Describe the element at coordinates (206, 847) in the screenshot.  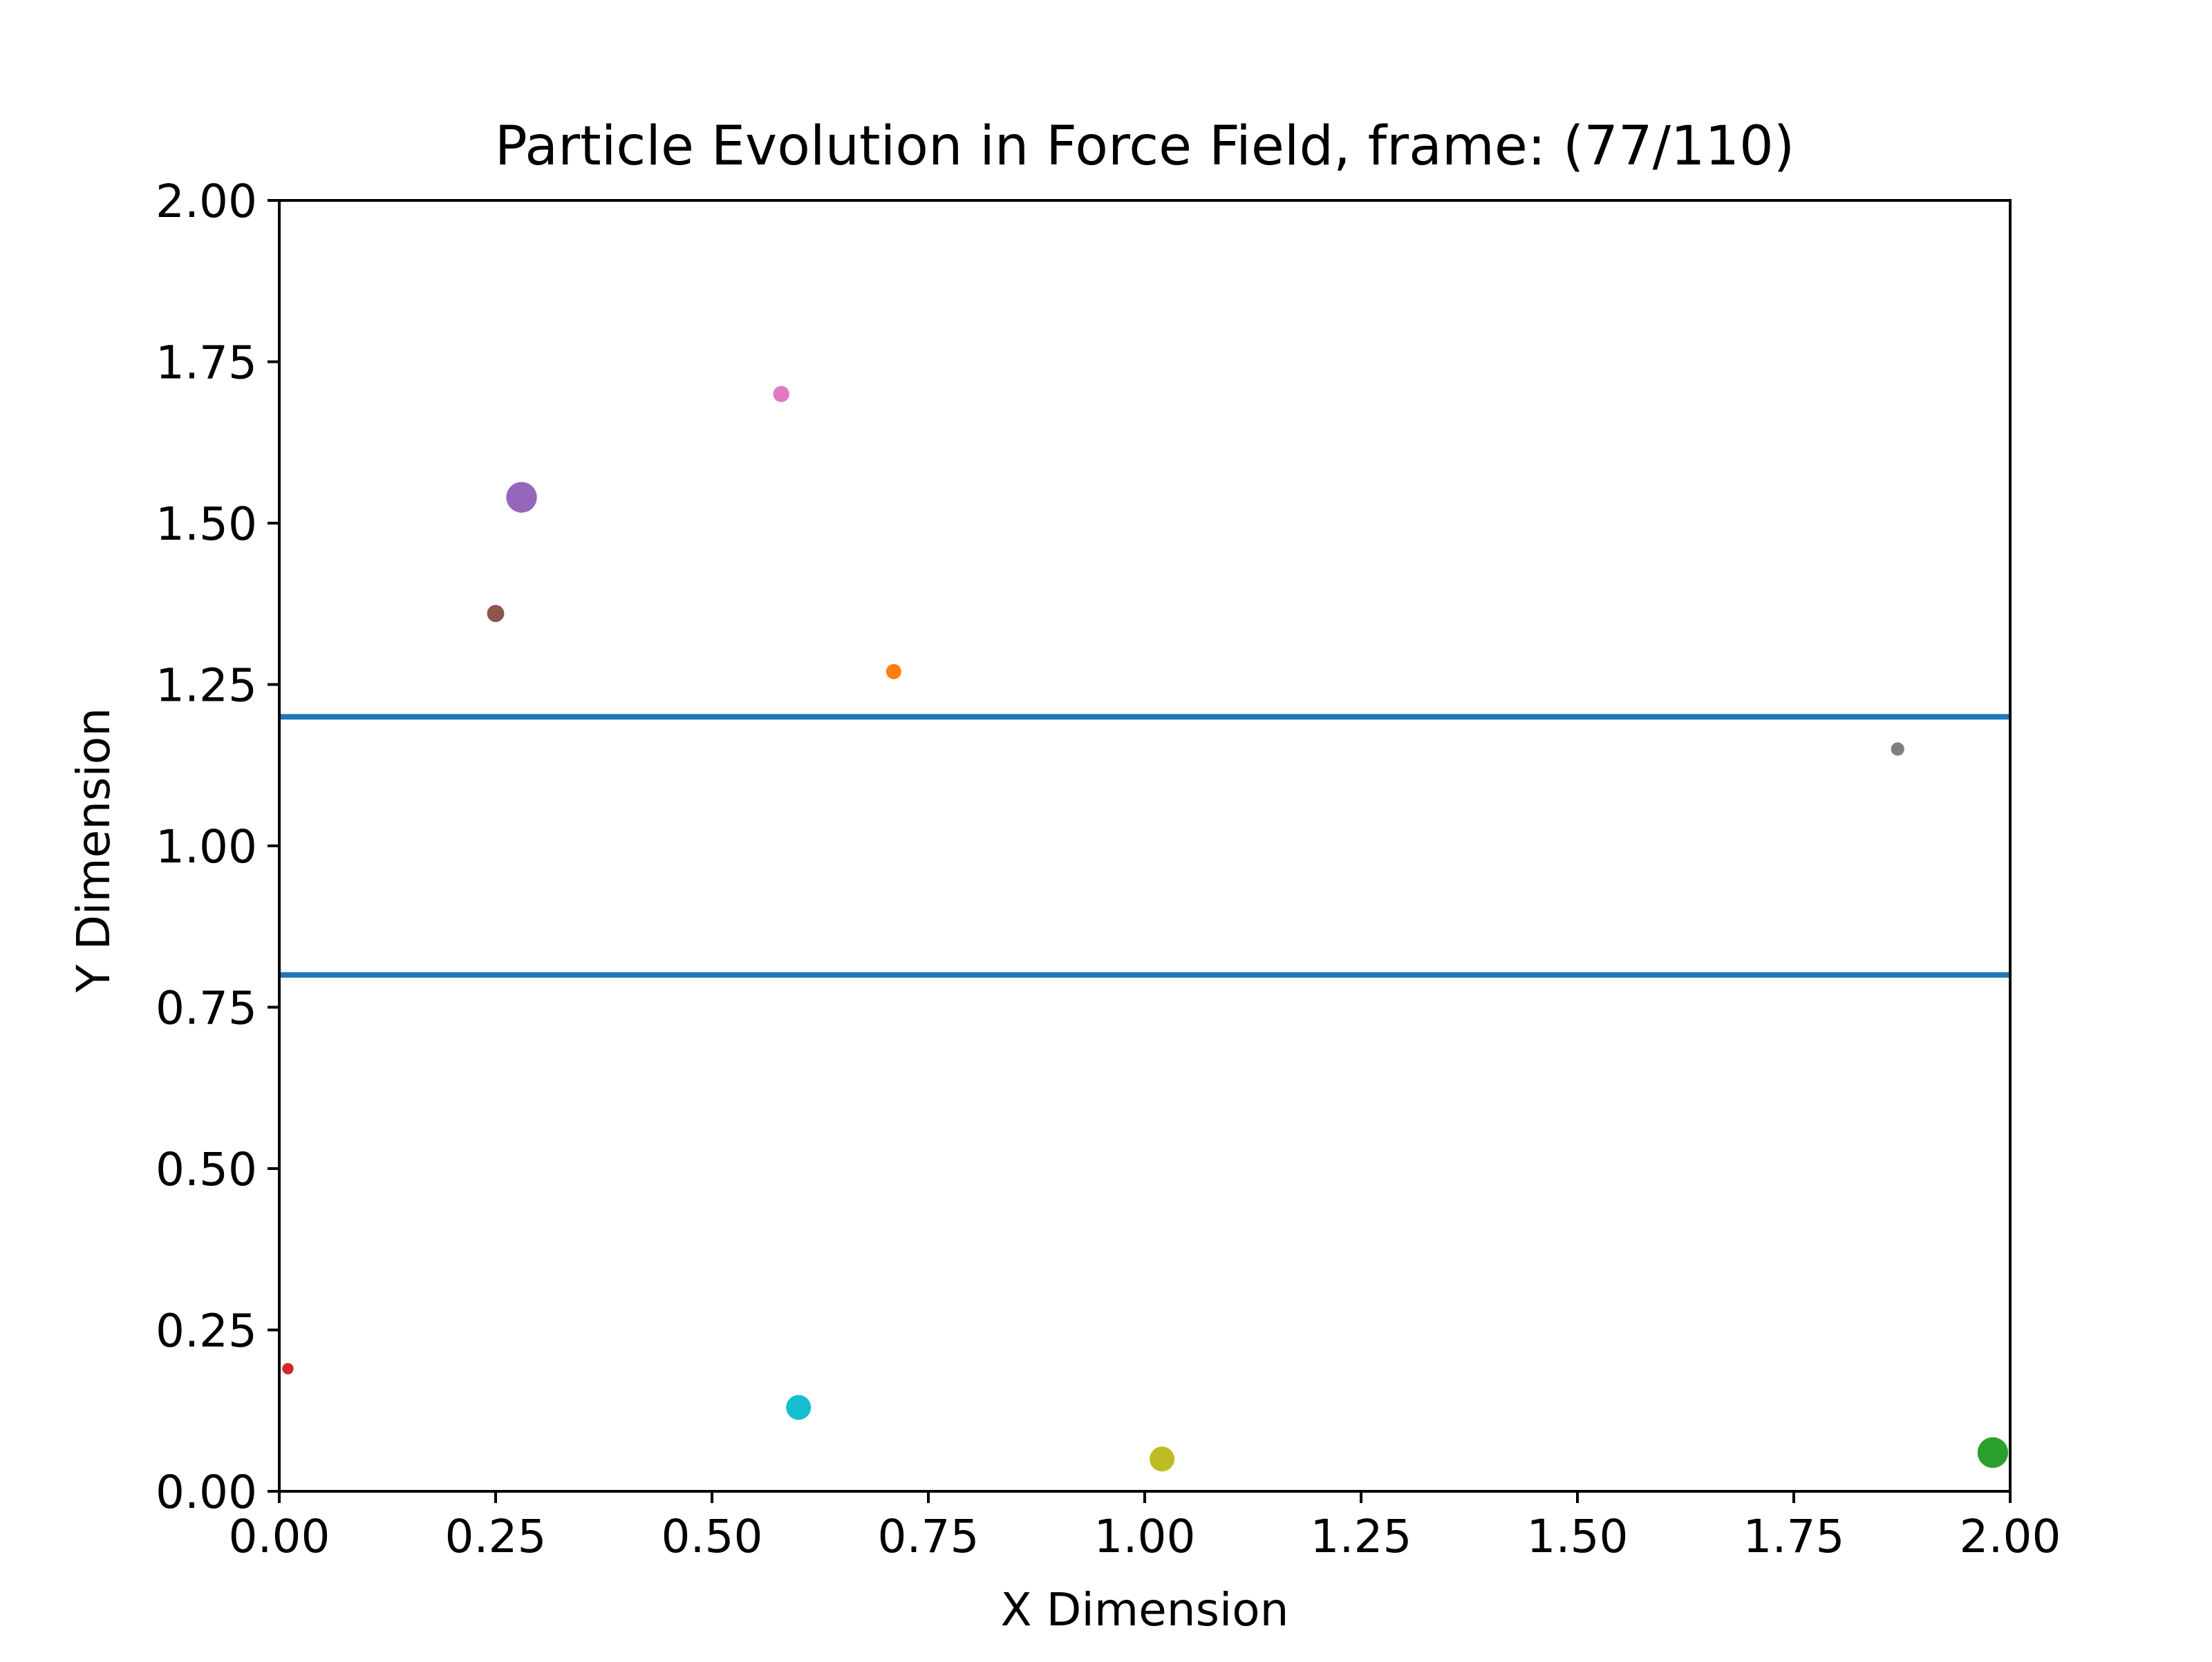
I see `y-tick-label: 1.00` at that location.